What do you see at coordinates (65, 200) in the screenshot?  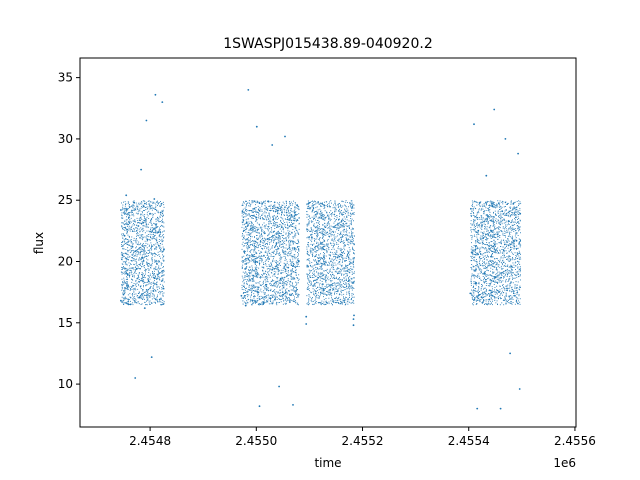 I see `y-tick-label: 25` at bounding box center [65, 200].